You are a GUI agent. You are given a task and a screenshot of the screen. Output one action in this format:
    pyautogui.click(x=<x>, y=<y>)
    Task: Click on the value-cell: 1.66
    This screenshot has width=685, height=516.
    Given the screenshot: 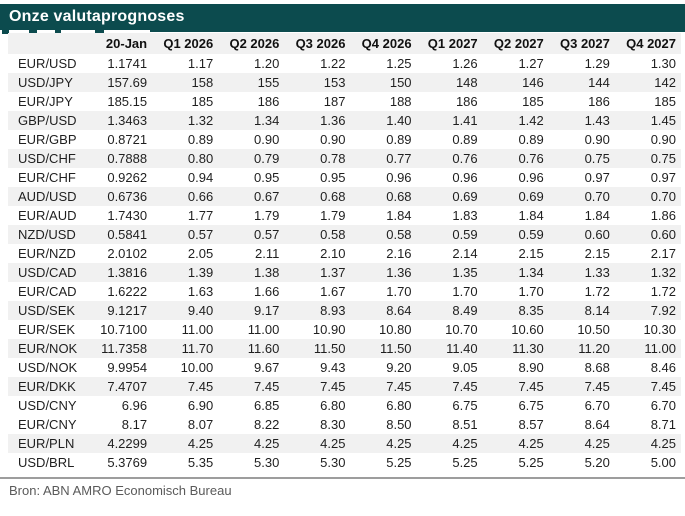 What is the action you would take?
    pyautogui.click(x=267, y=291)
    